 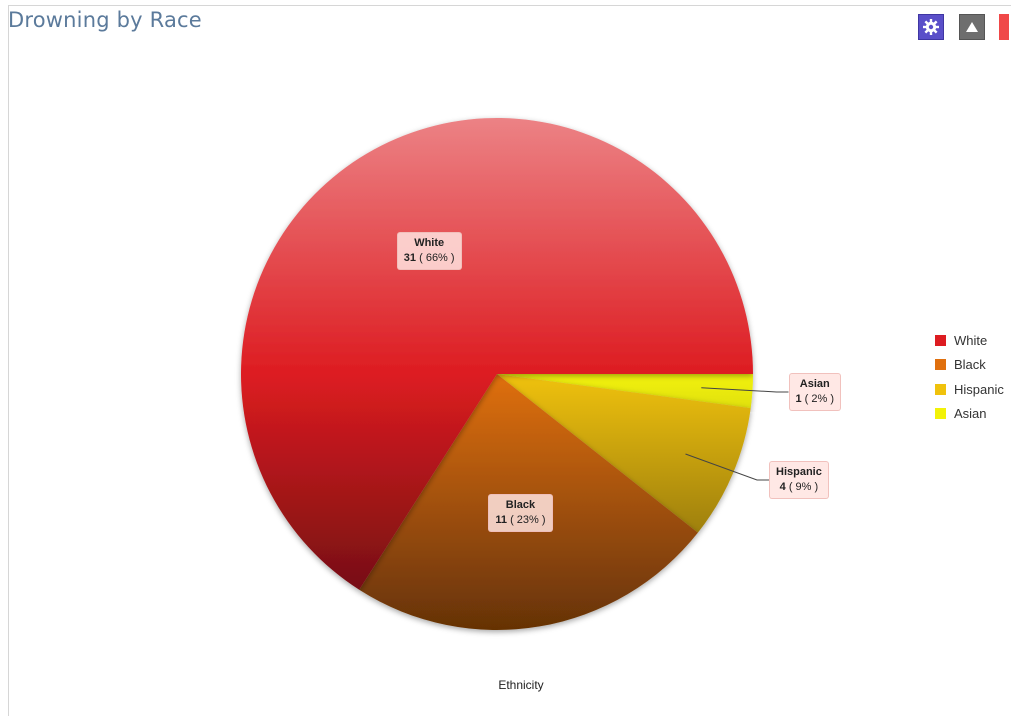 What do you see at coordinates (521, 685) in the screenshot?
I see `x-axis-label: Ethnicity` at bounding box center [521, 685].